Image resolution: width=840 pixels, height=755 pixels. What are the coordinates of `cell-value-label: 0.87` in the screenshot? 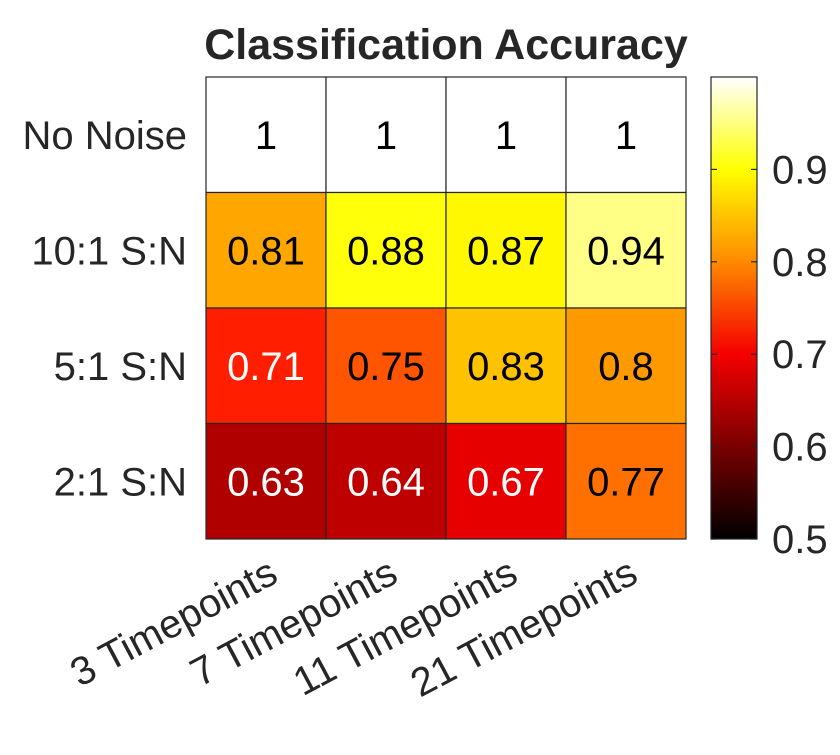 It's located at (506, 251).